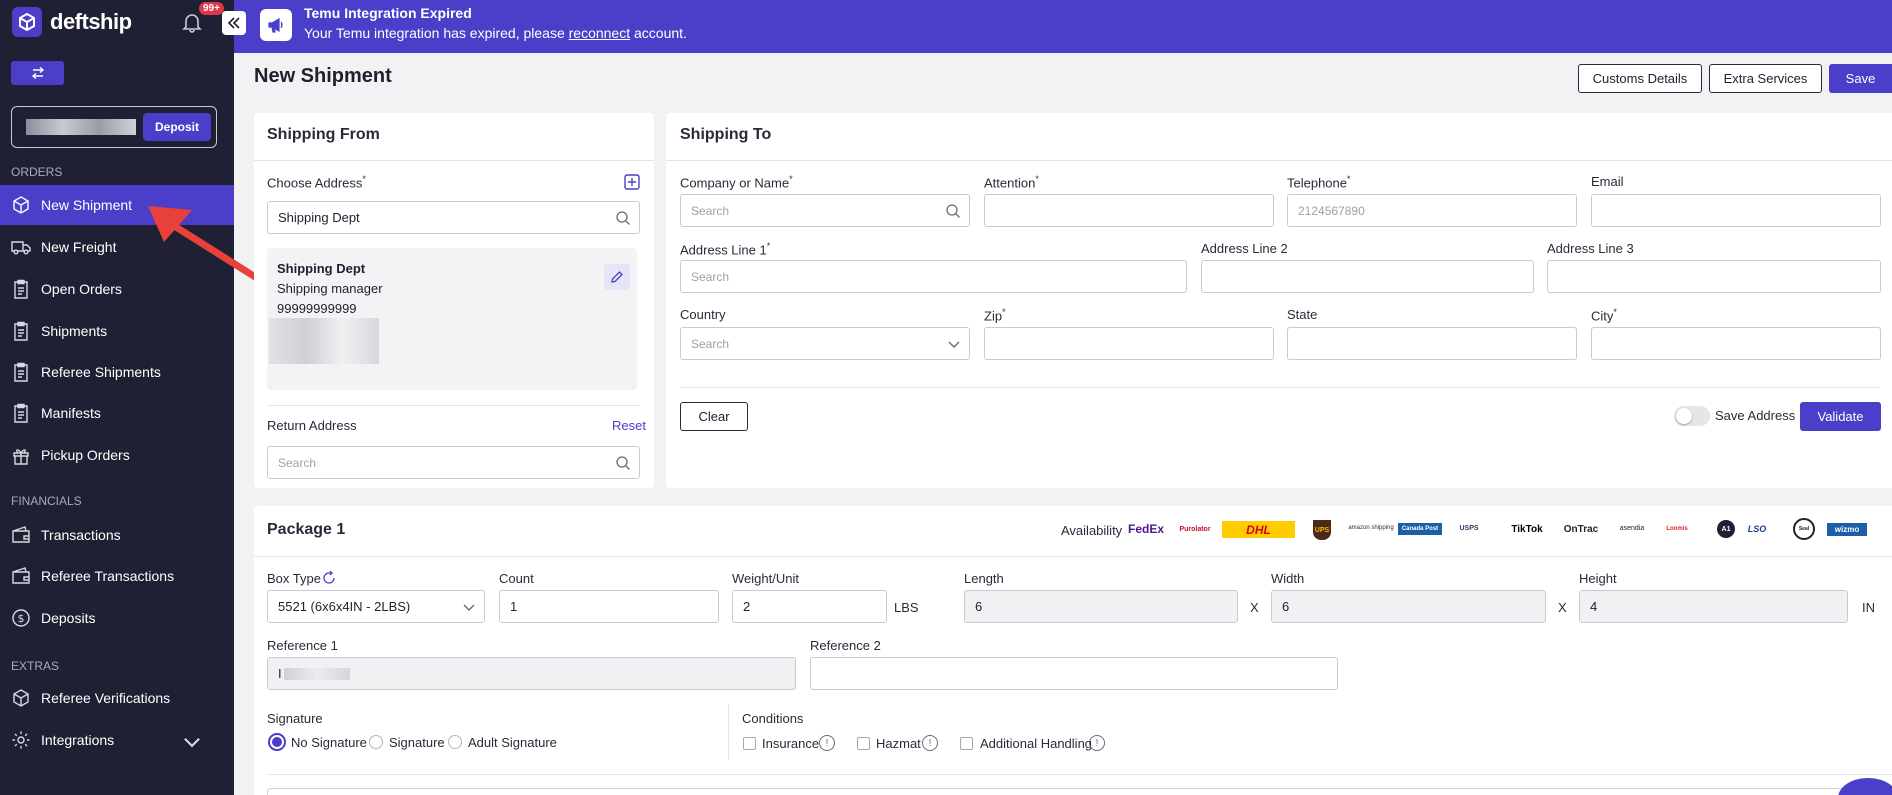  Describe the element at coordinates (81, 289) in the screenshot. I see `sidebar-item-label: Open Orders` at that location.